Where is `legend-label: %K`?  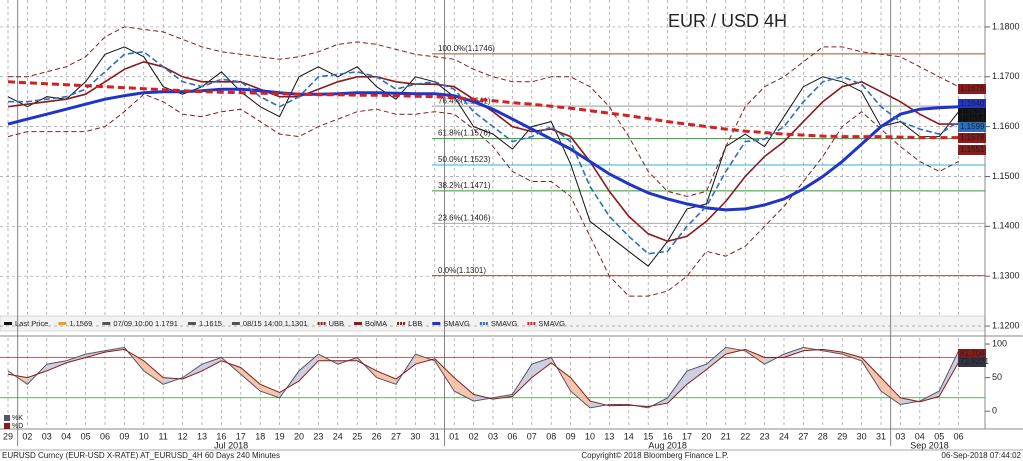 legend-label: %K is located at coordinates (17, 418).